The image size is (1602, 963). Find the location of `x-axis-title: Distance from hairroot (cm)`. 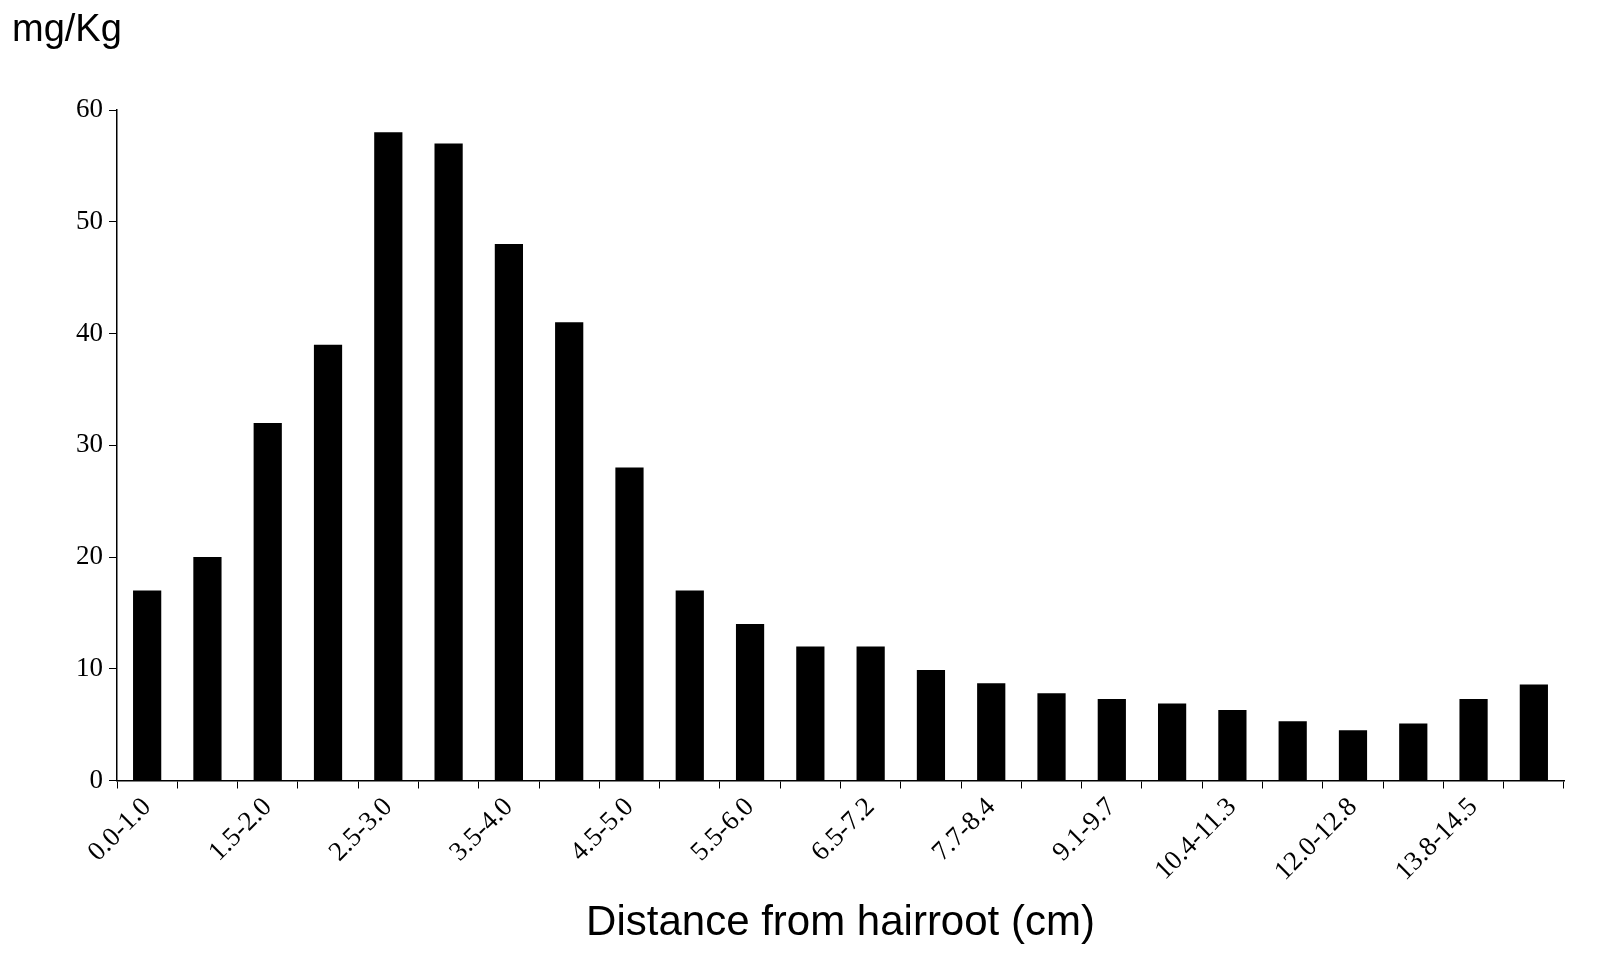

x-axis-title: Distance from hairroot (cm) is located at coordinates (840, 921).